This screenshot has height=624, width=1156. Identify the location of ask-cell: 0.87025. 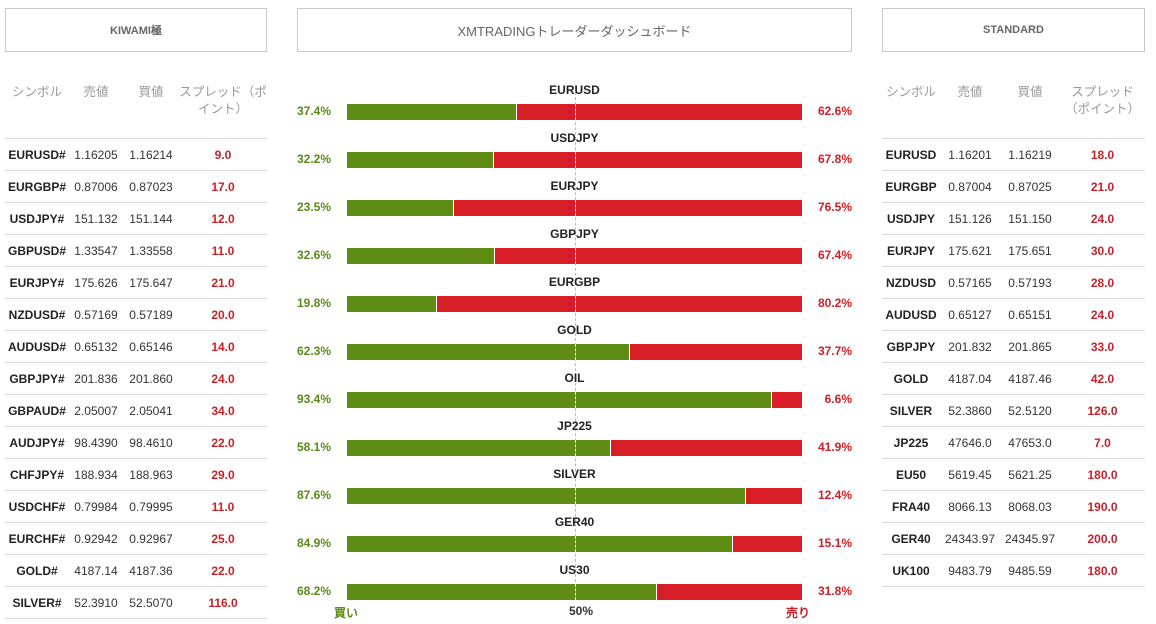
(1030, 186).